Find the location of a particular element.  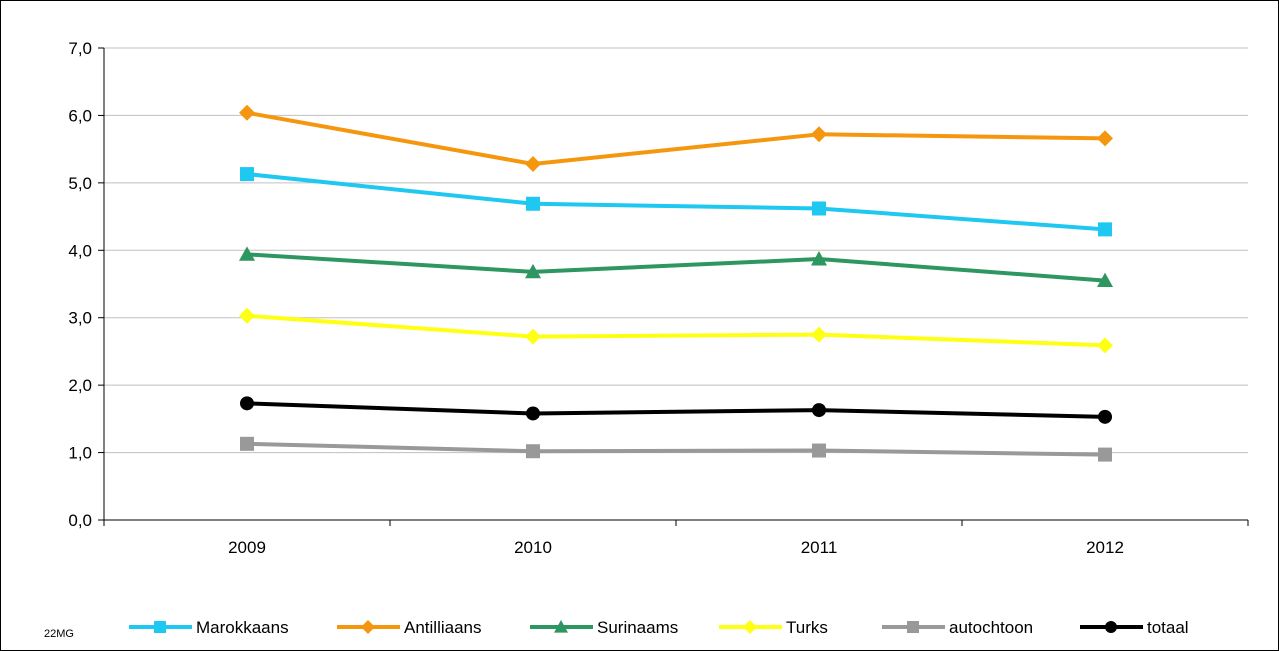

y-tick-label: 1,0 is located at coordinates (80, 453).